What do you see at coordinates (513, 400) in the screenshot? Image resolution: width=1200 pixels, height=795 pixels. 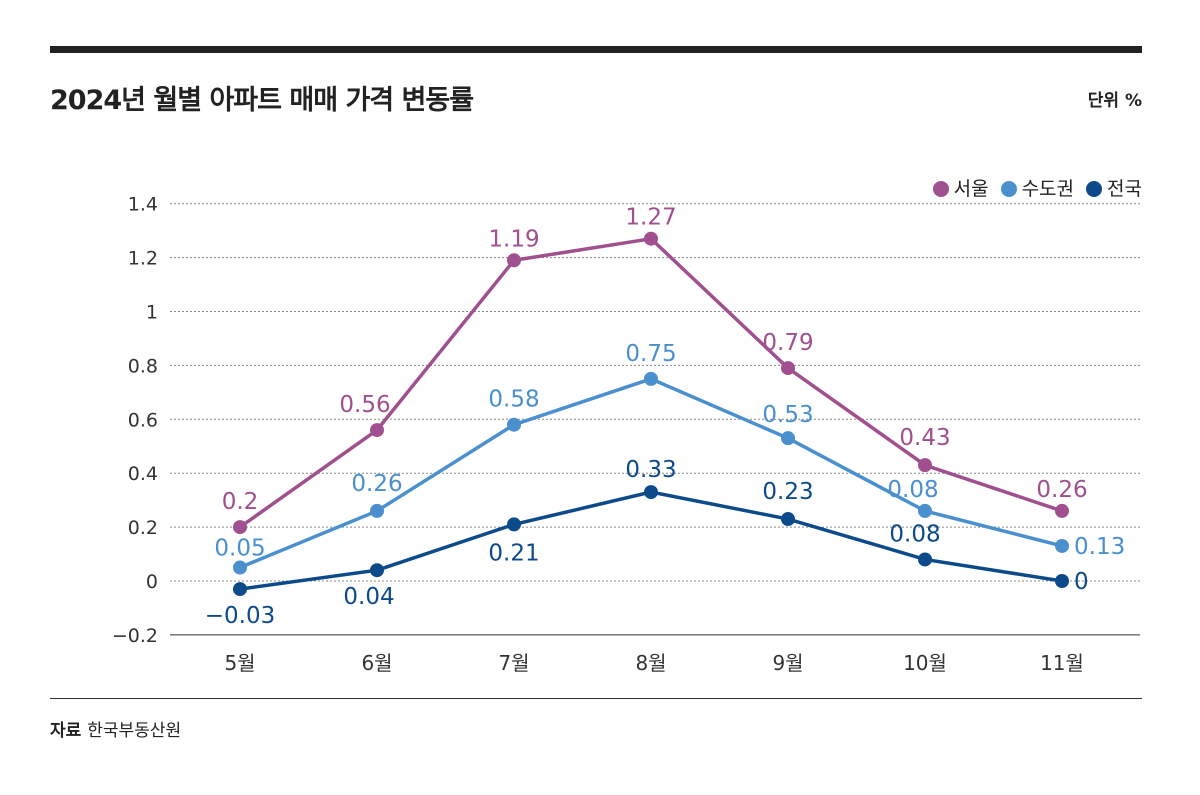 I see `data-label: 0.58` at bounding box center [513, 400].